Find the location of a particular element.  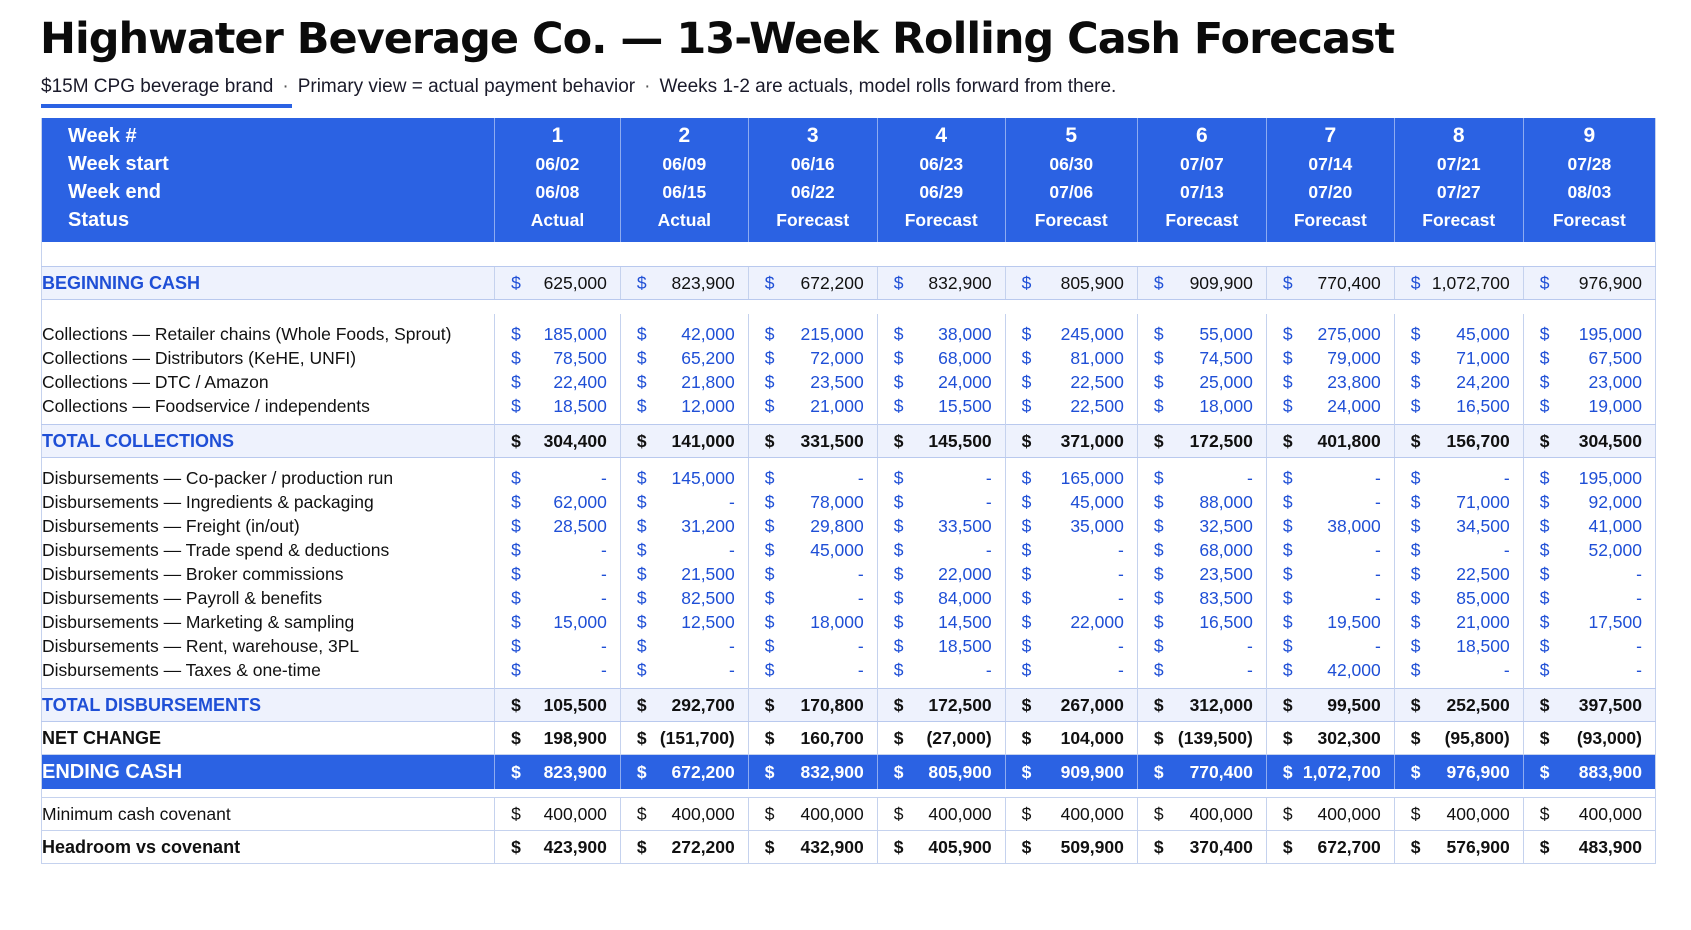

collections-line-value: 68,000 is located at coordinates (965, 357).